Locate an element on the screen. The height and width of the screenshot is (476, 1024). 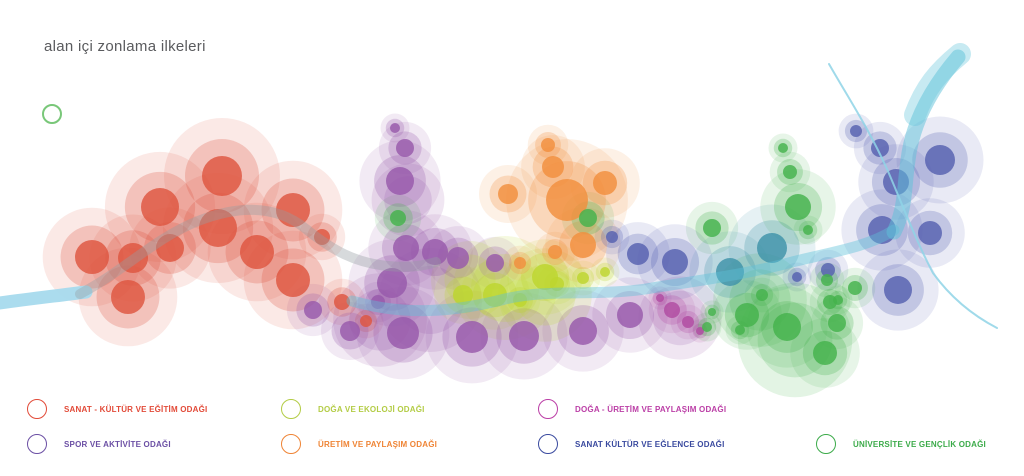
legend-item: DOĞA - ÜRETİM VE PAYLAŞIM ODAĞI is located at coordinates (632, 409).